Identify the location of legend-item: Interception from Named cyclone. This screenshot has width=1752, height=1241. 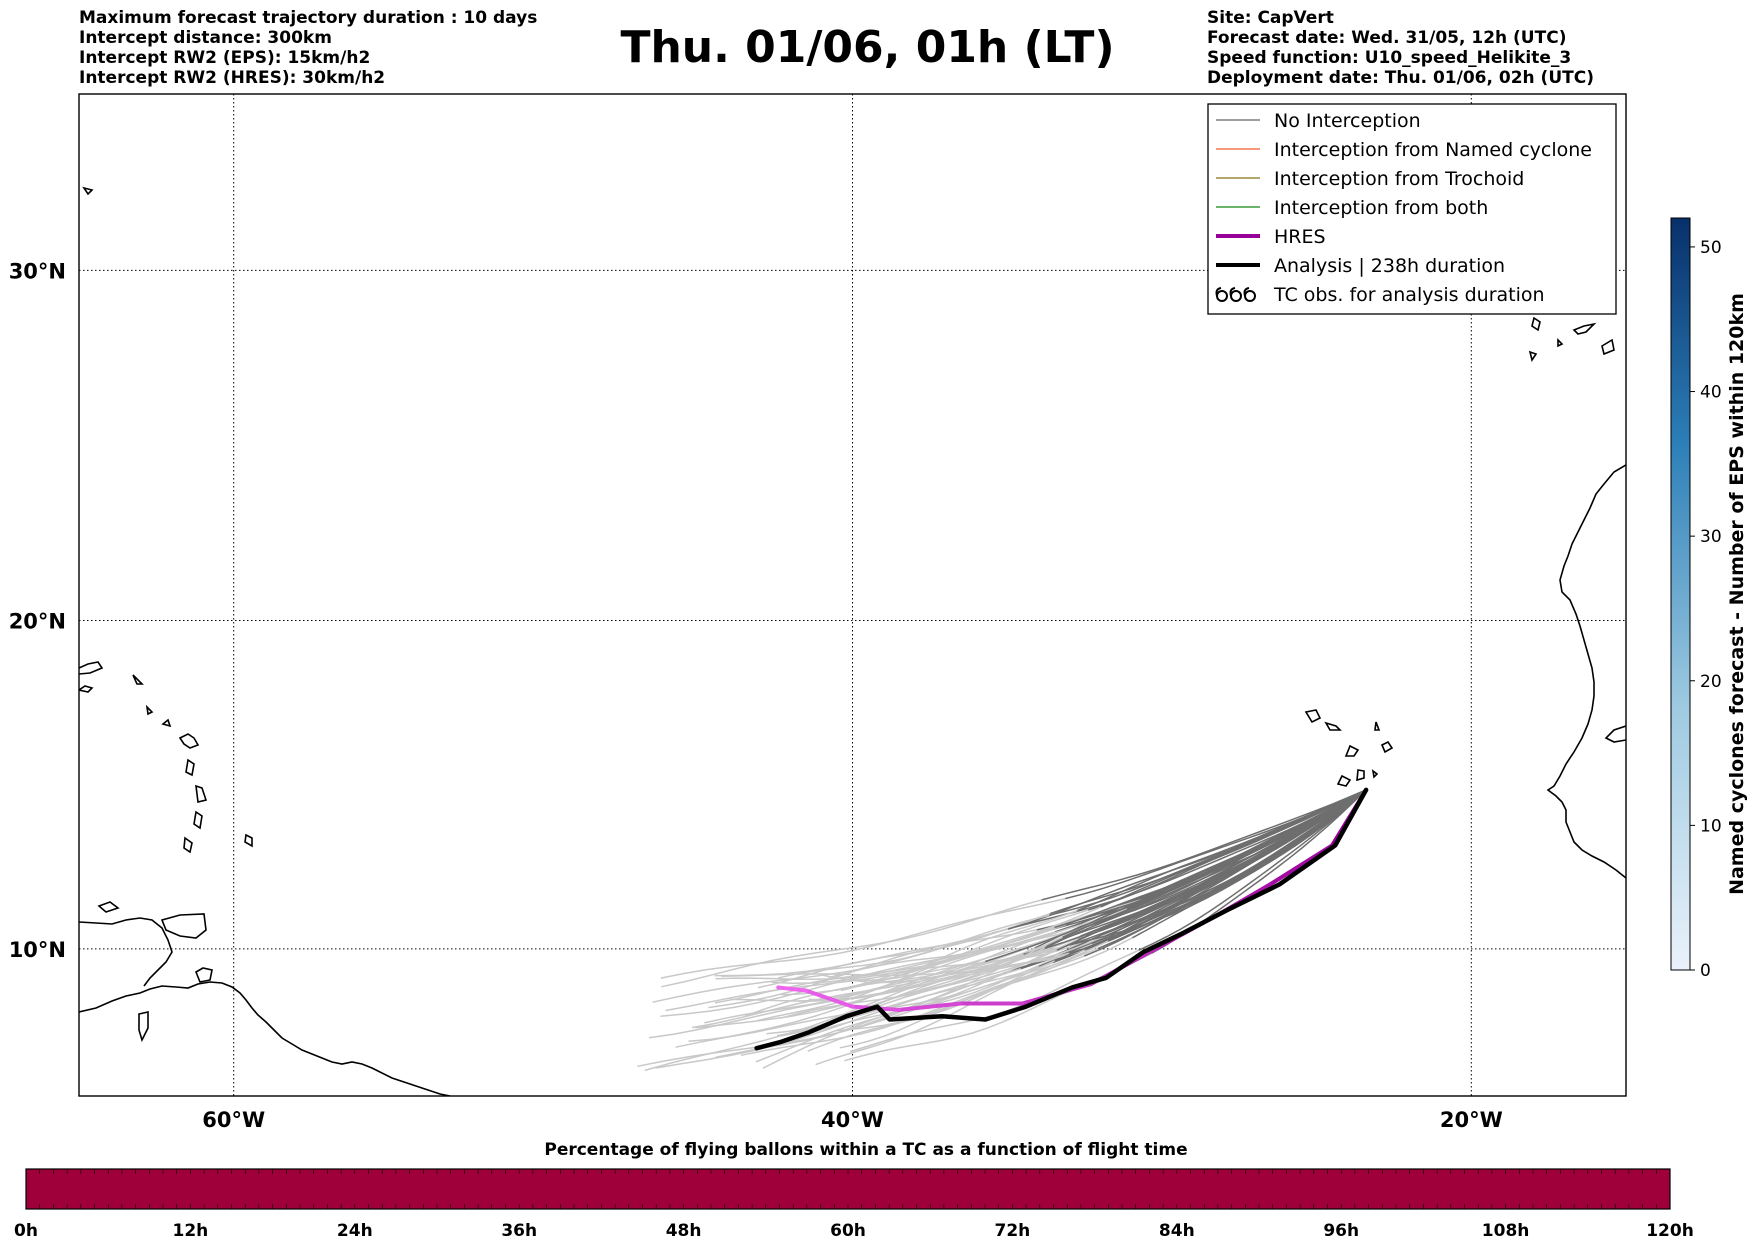
(1404, 150).